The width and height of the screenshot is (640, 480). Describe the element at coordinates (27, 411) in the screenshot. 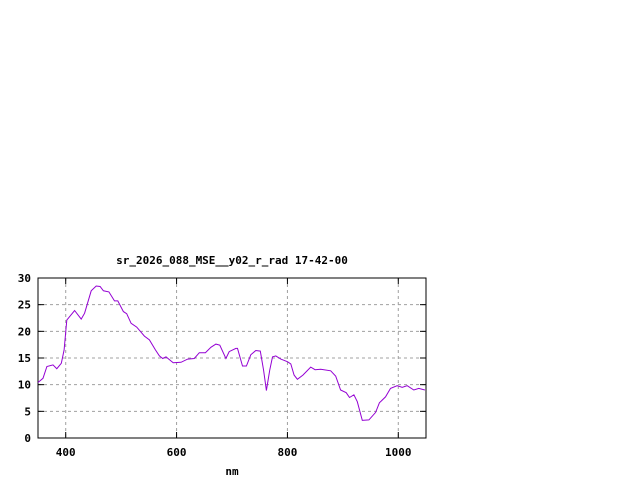

I see `y-tick-label: 5` at that location.